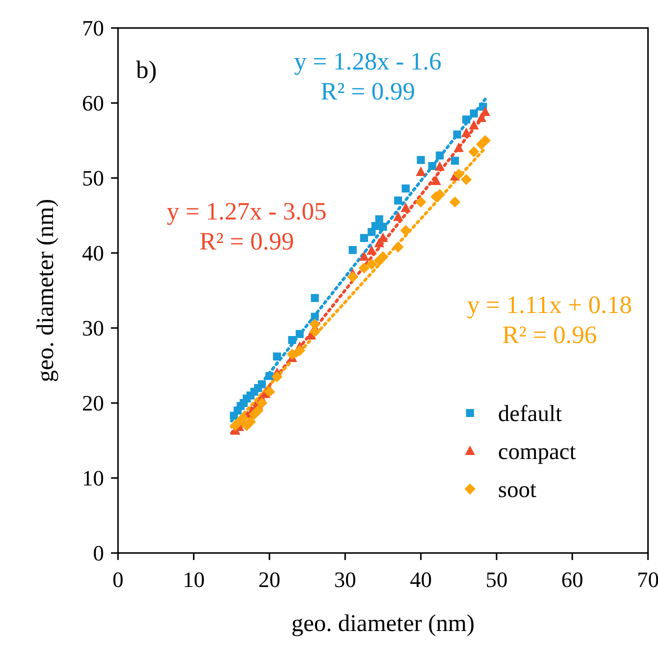 The image size is (658, 650). Describe the element at coordinates (647, 579) in the screenshot. I see `x-tick-label: 70` at that location.